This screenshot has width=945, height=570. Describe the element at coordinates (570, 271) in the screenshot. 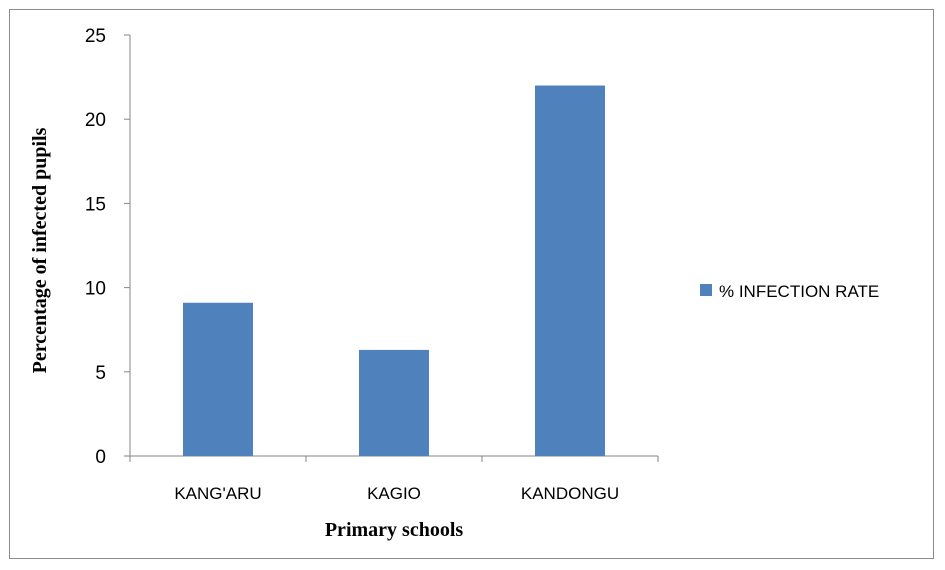

I see `bar-kandongu` at that location.